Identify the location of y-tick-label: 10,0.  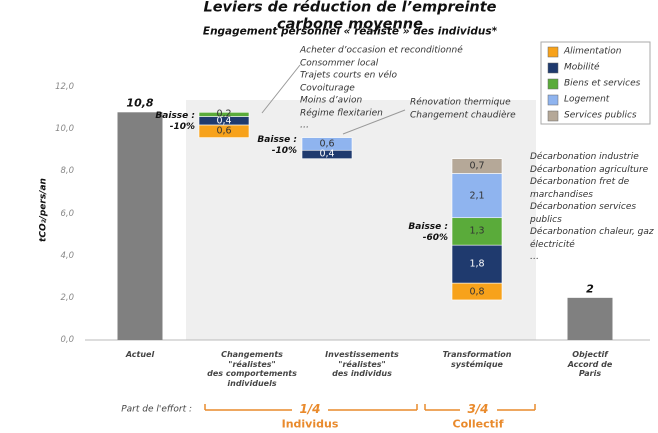
(64, 129).